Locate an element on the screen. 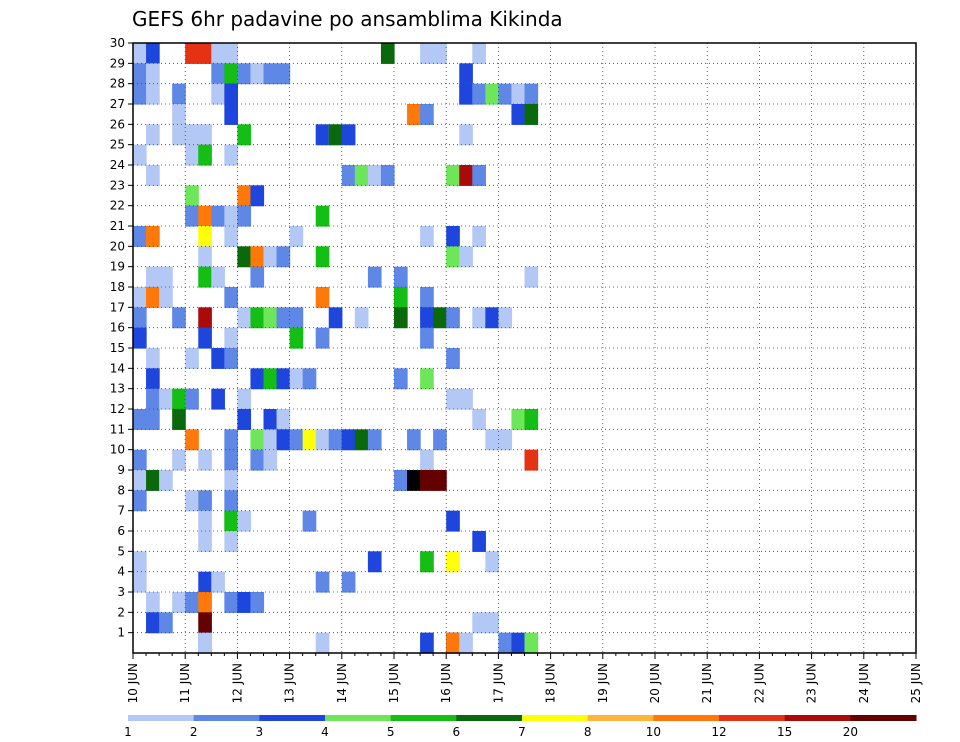 Image resolution: width=960 pixels, height=742 pixels. y-tick-label: 3 is located at coordinates (121, 592).